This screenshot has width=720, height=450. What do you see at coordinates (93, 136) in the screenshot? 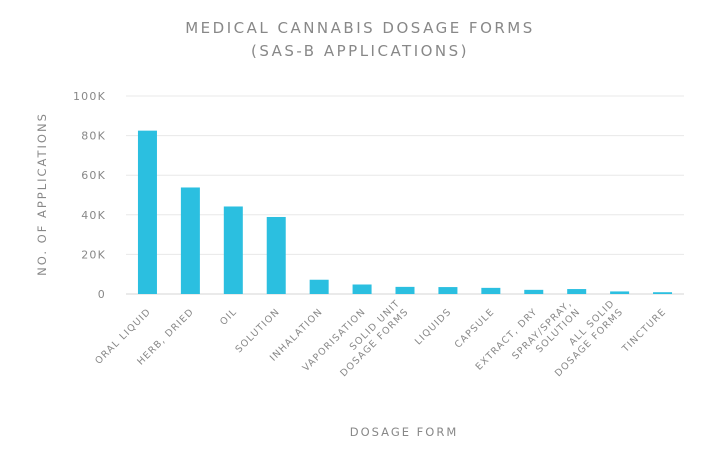
I see `y-tick-label: 80K` at bounding box center [93, 136].